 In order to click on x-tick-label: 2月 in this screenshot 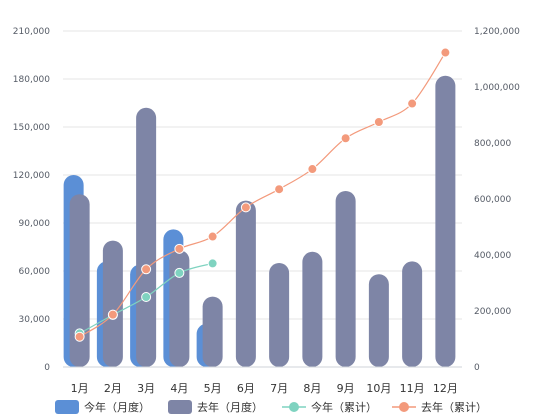, I will do `click(113, 388)`.